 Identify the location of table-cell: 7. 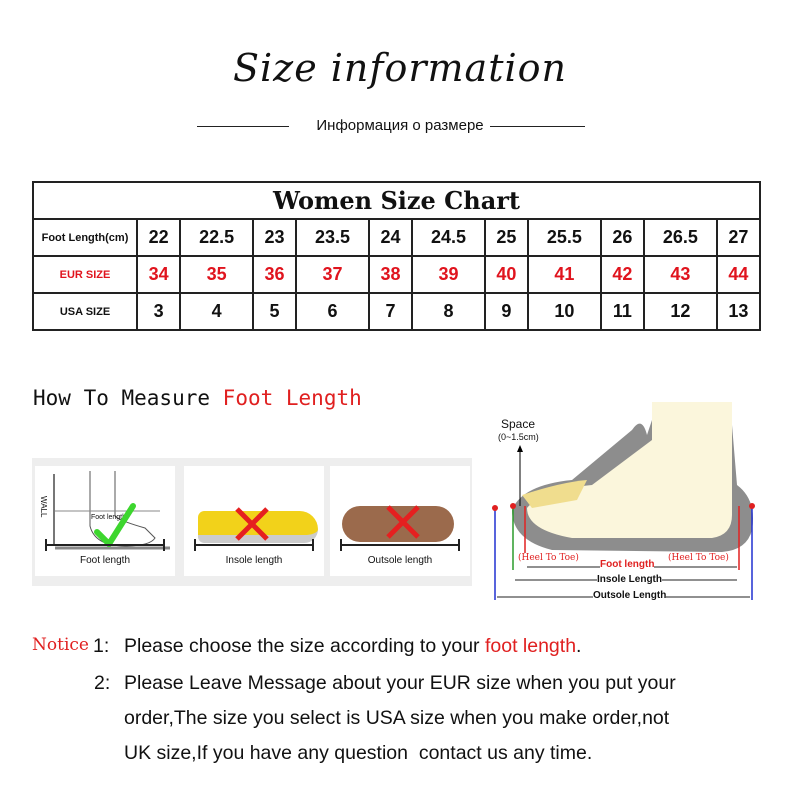
(390, 311).